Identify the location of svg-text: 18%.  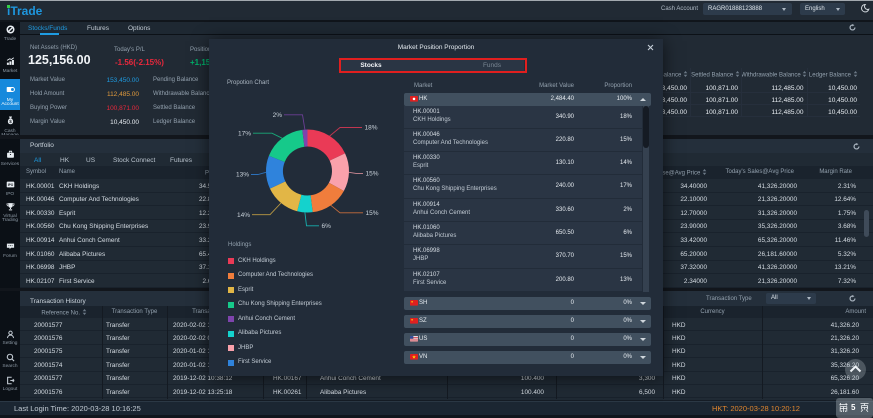
(371, 128).